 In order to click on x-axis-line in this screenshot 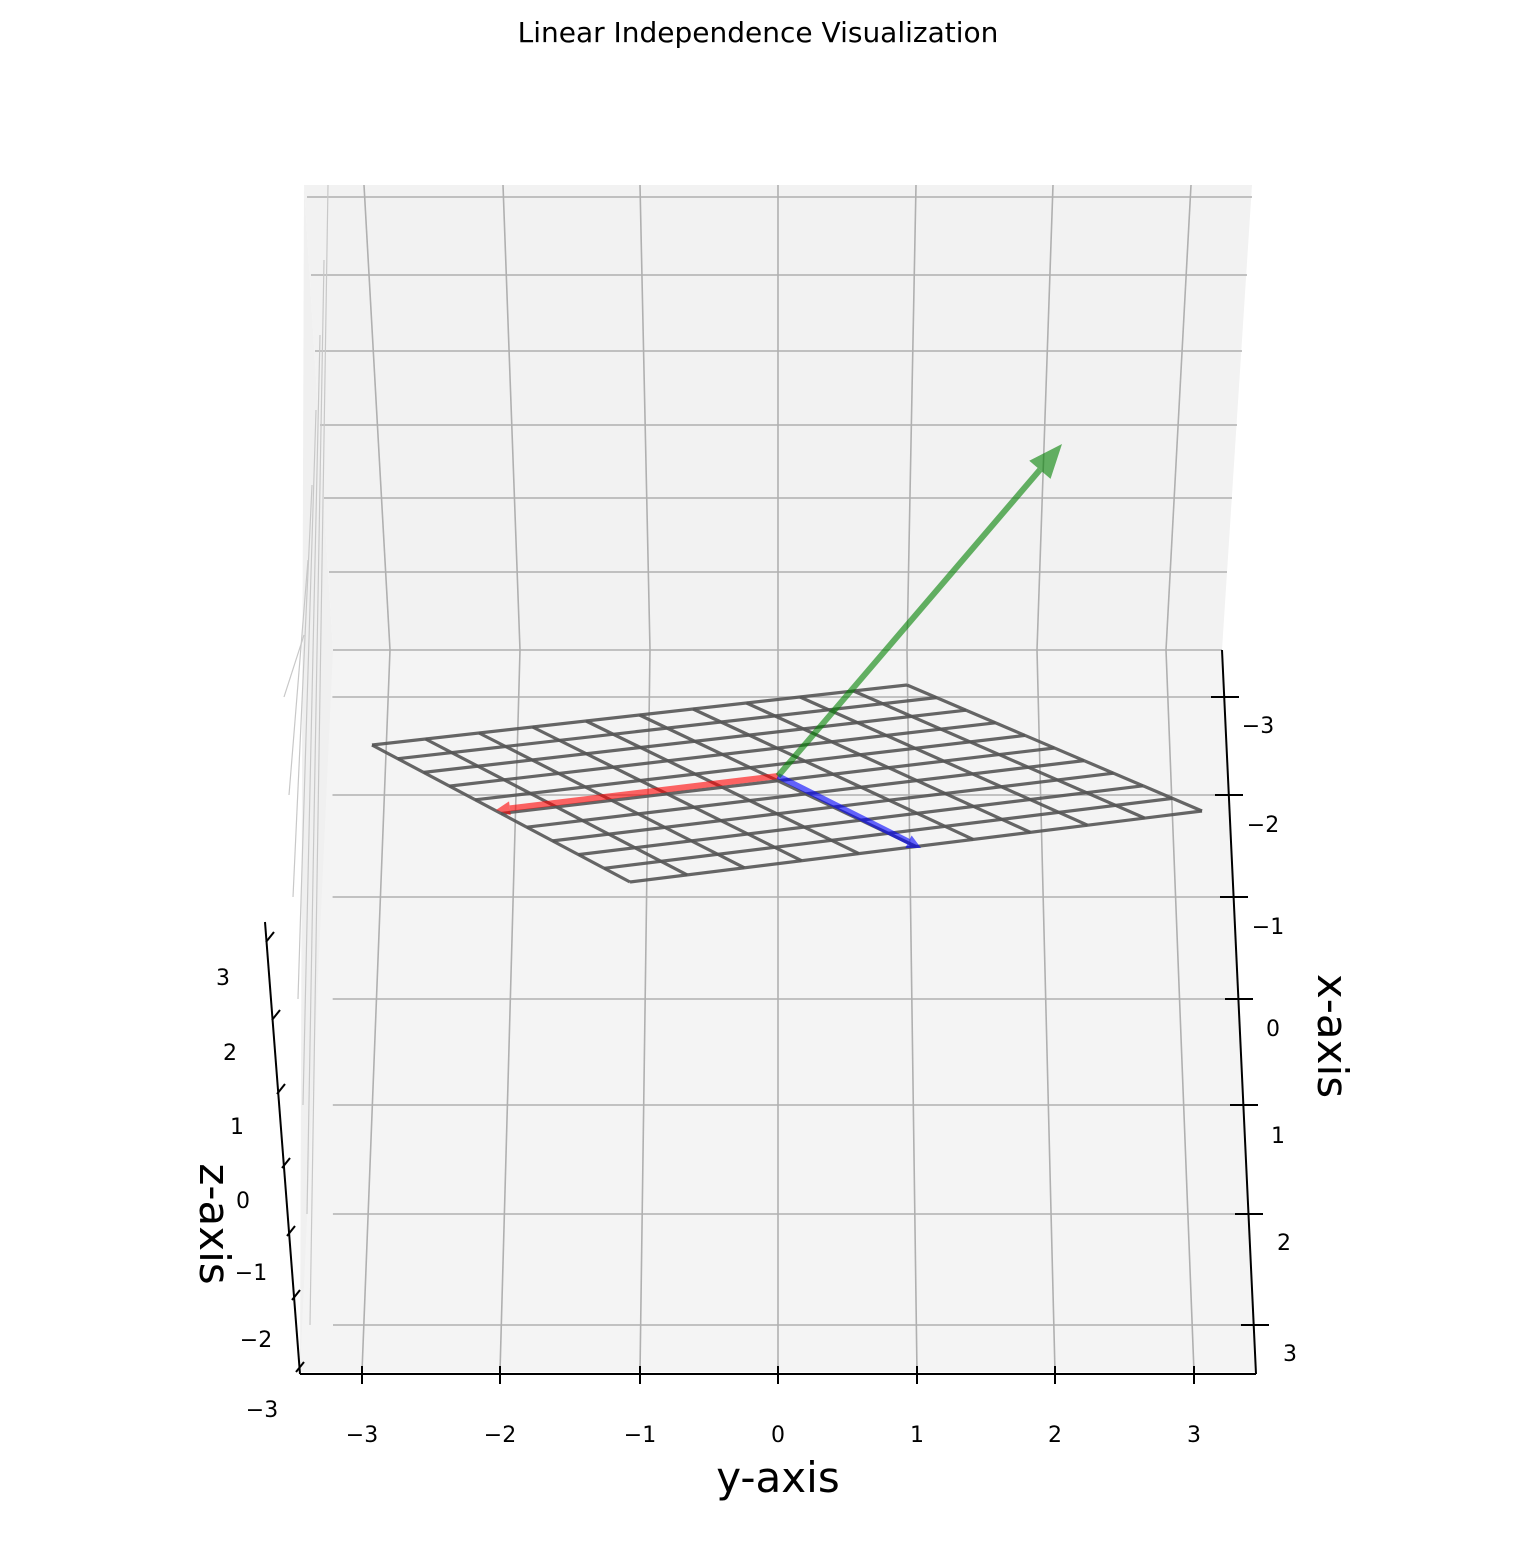, I will do `click(1239, 1012)`.